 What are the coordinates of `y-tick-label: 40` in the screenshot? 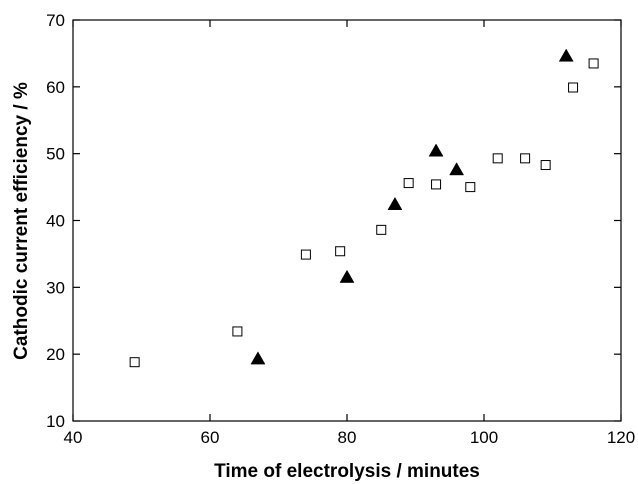 It's located at (55, 221).